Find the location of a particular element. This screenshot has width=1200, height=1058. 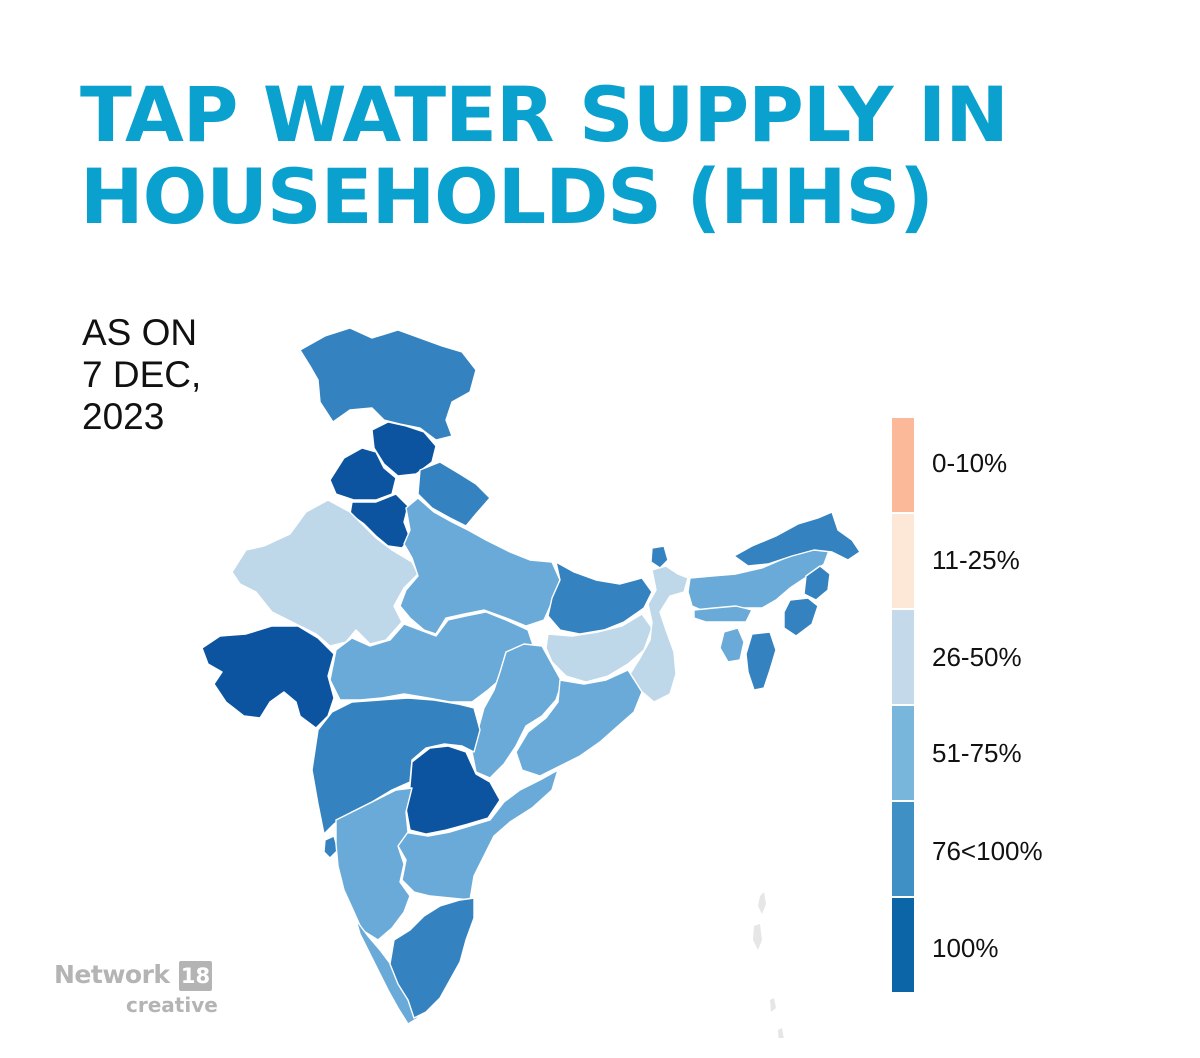

region-mizoram is located at coordinates (761, 661).